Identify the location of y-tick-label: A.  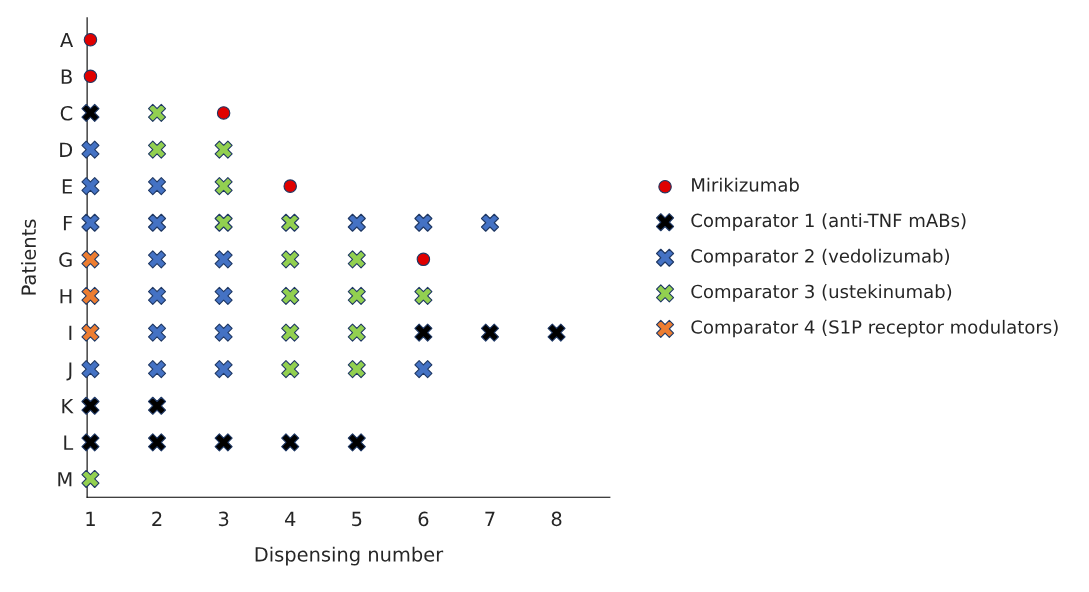
(67, 40).